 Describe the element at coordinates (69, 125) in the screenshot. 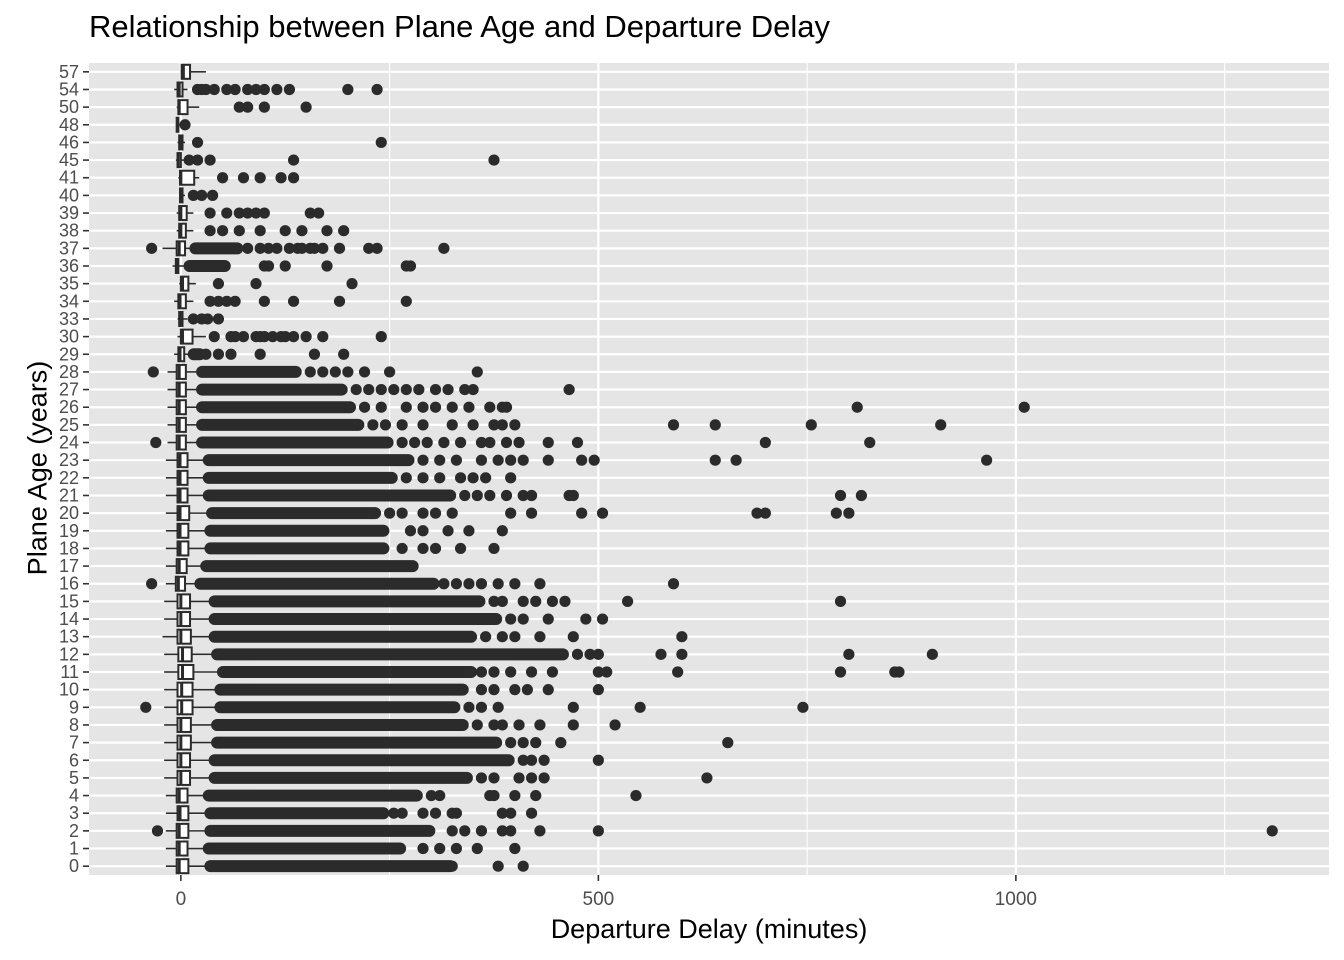

I see `y-tick-label: 48` at that location.